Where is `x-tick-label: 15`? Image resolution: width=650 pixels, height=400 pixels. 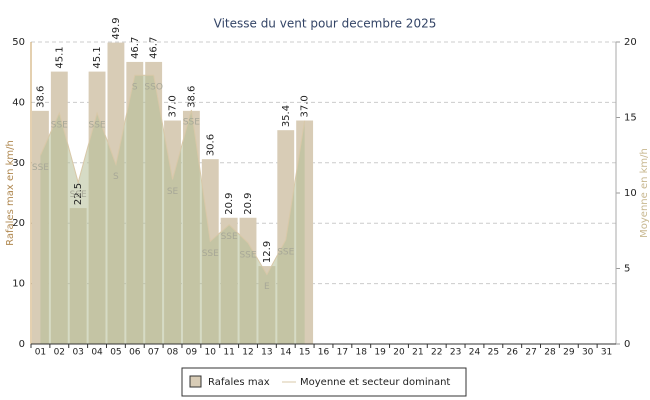
x-tick-label: 15 is located at coordinates (304, 353).